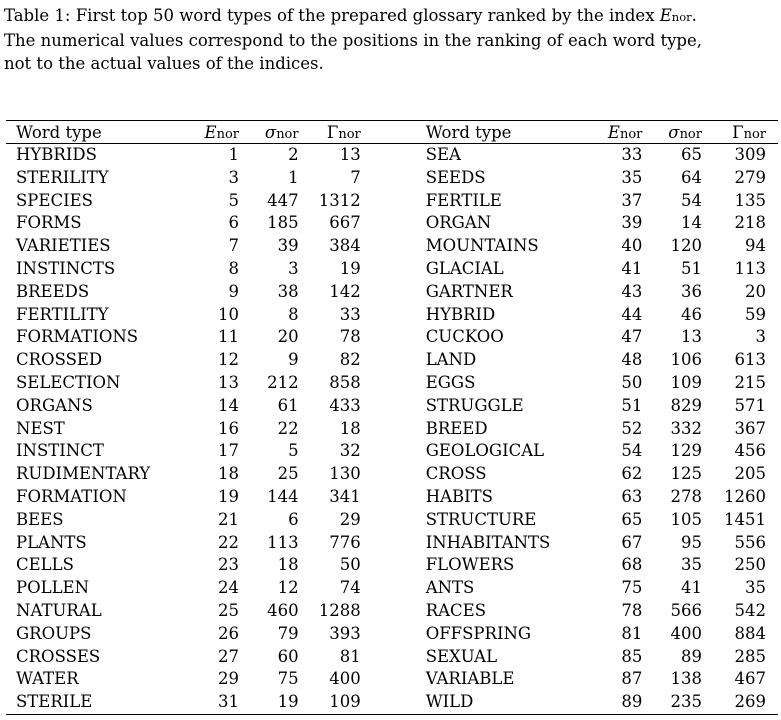 The image size is (781, 720). What do you see at coordinates (755, 314) in the screenshot?
I see `gamma-nor-cell-right: 59` at bounding box center [755, 314].